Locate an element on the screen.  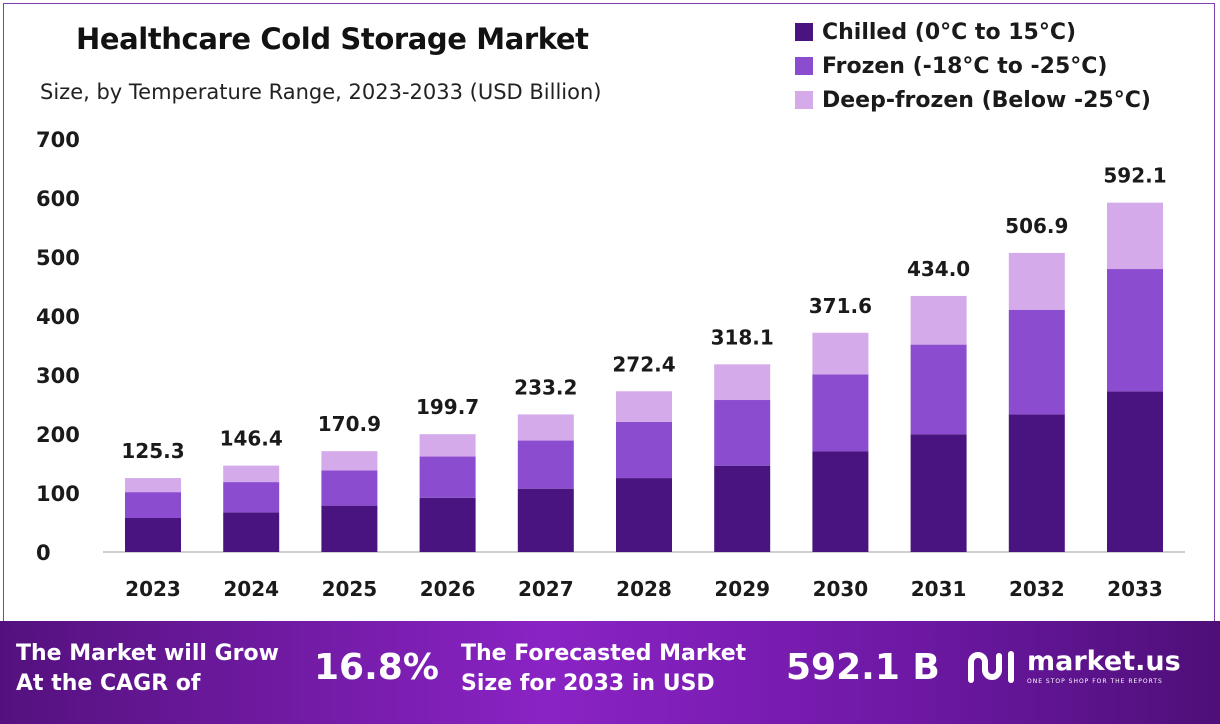
bar-frozen-2027 is located at coordinates (545, 464).